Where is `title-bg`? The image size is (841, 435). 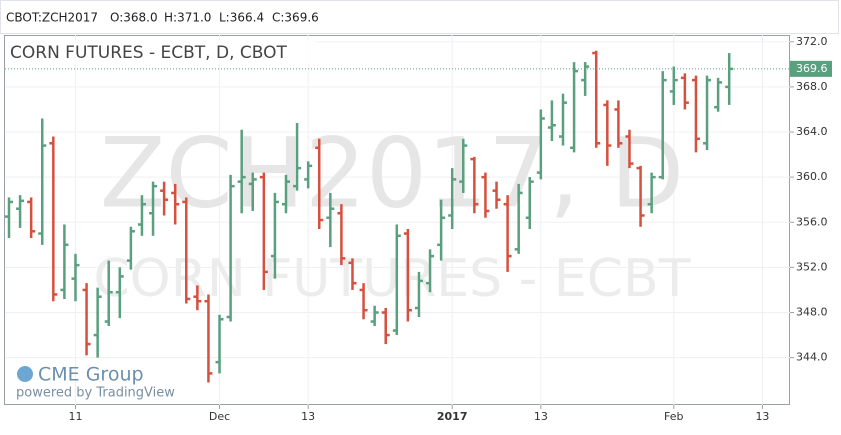
title-bg is located at coordinates (161, 52).